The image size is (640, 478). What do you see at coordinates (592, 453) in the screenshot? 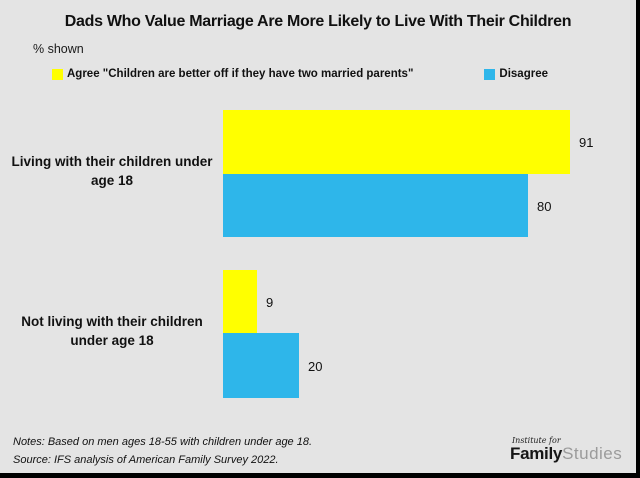
I see `ifs-logo-studies: Studies` at bounding box center [592, 453].